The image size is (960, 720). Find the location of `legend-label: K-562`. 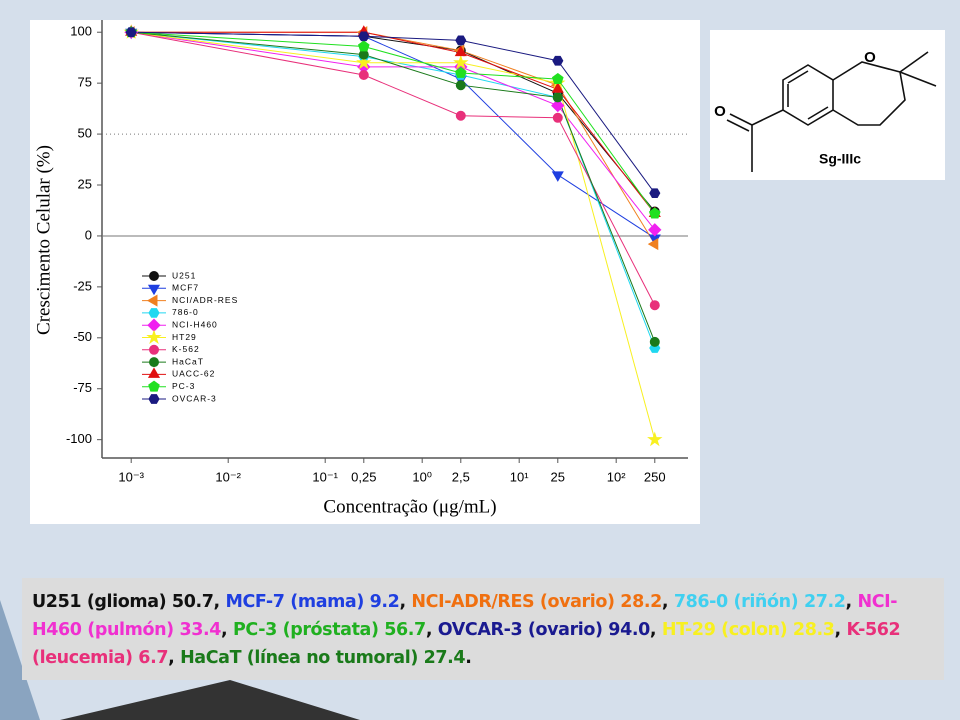

legend-label: K-562 is located at coordinates (186, 349).